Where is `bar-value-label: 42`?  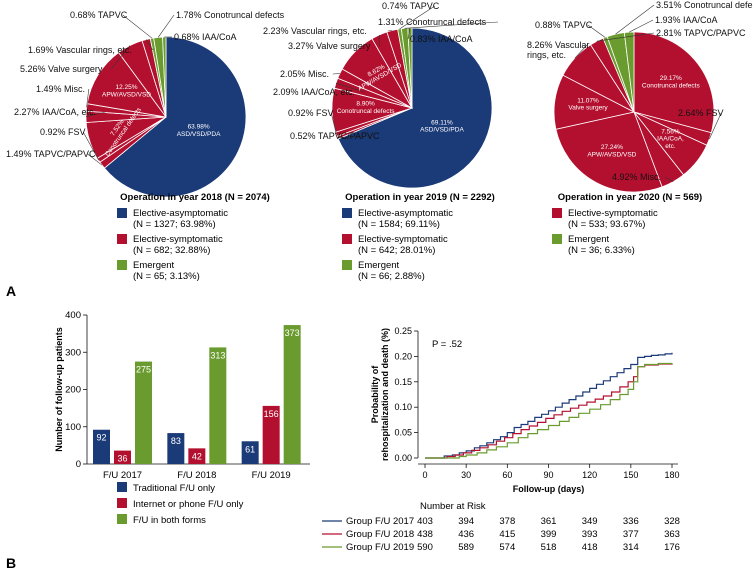
bar-value-label: 42 is located at coordinates (197, 456).